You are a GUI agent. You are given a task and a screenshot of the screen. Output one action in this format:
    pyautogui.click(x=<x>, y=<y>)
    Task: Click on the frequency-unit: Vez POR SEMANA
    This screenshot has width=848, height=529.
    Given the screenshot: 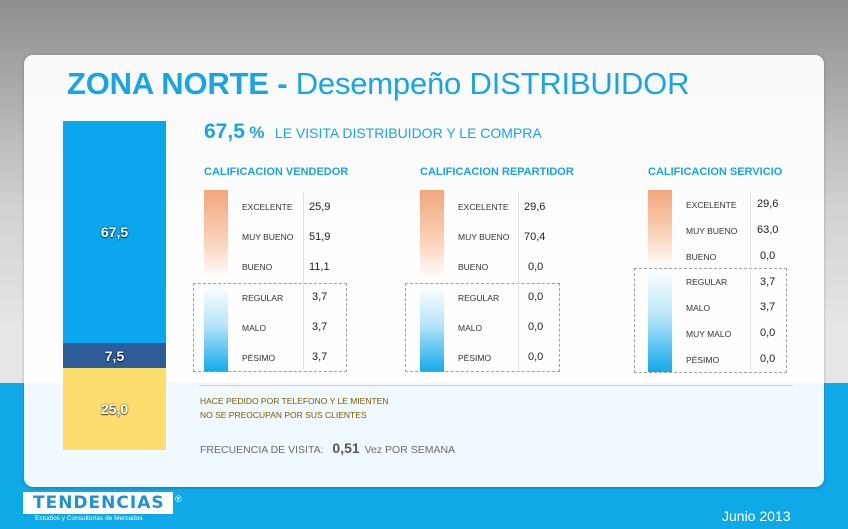 What is the action you would take?
    pyautogui.click(x=410, y=450)
    